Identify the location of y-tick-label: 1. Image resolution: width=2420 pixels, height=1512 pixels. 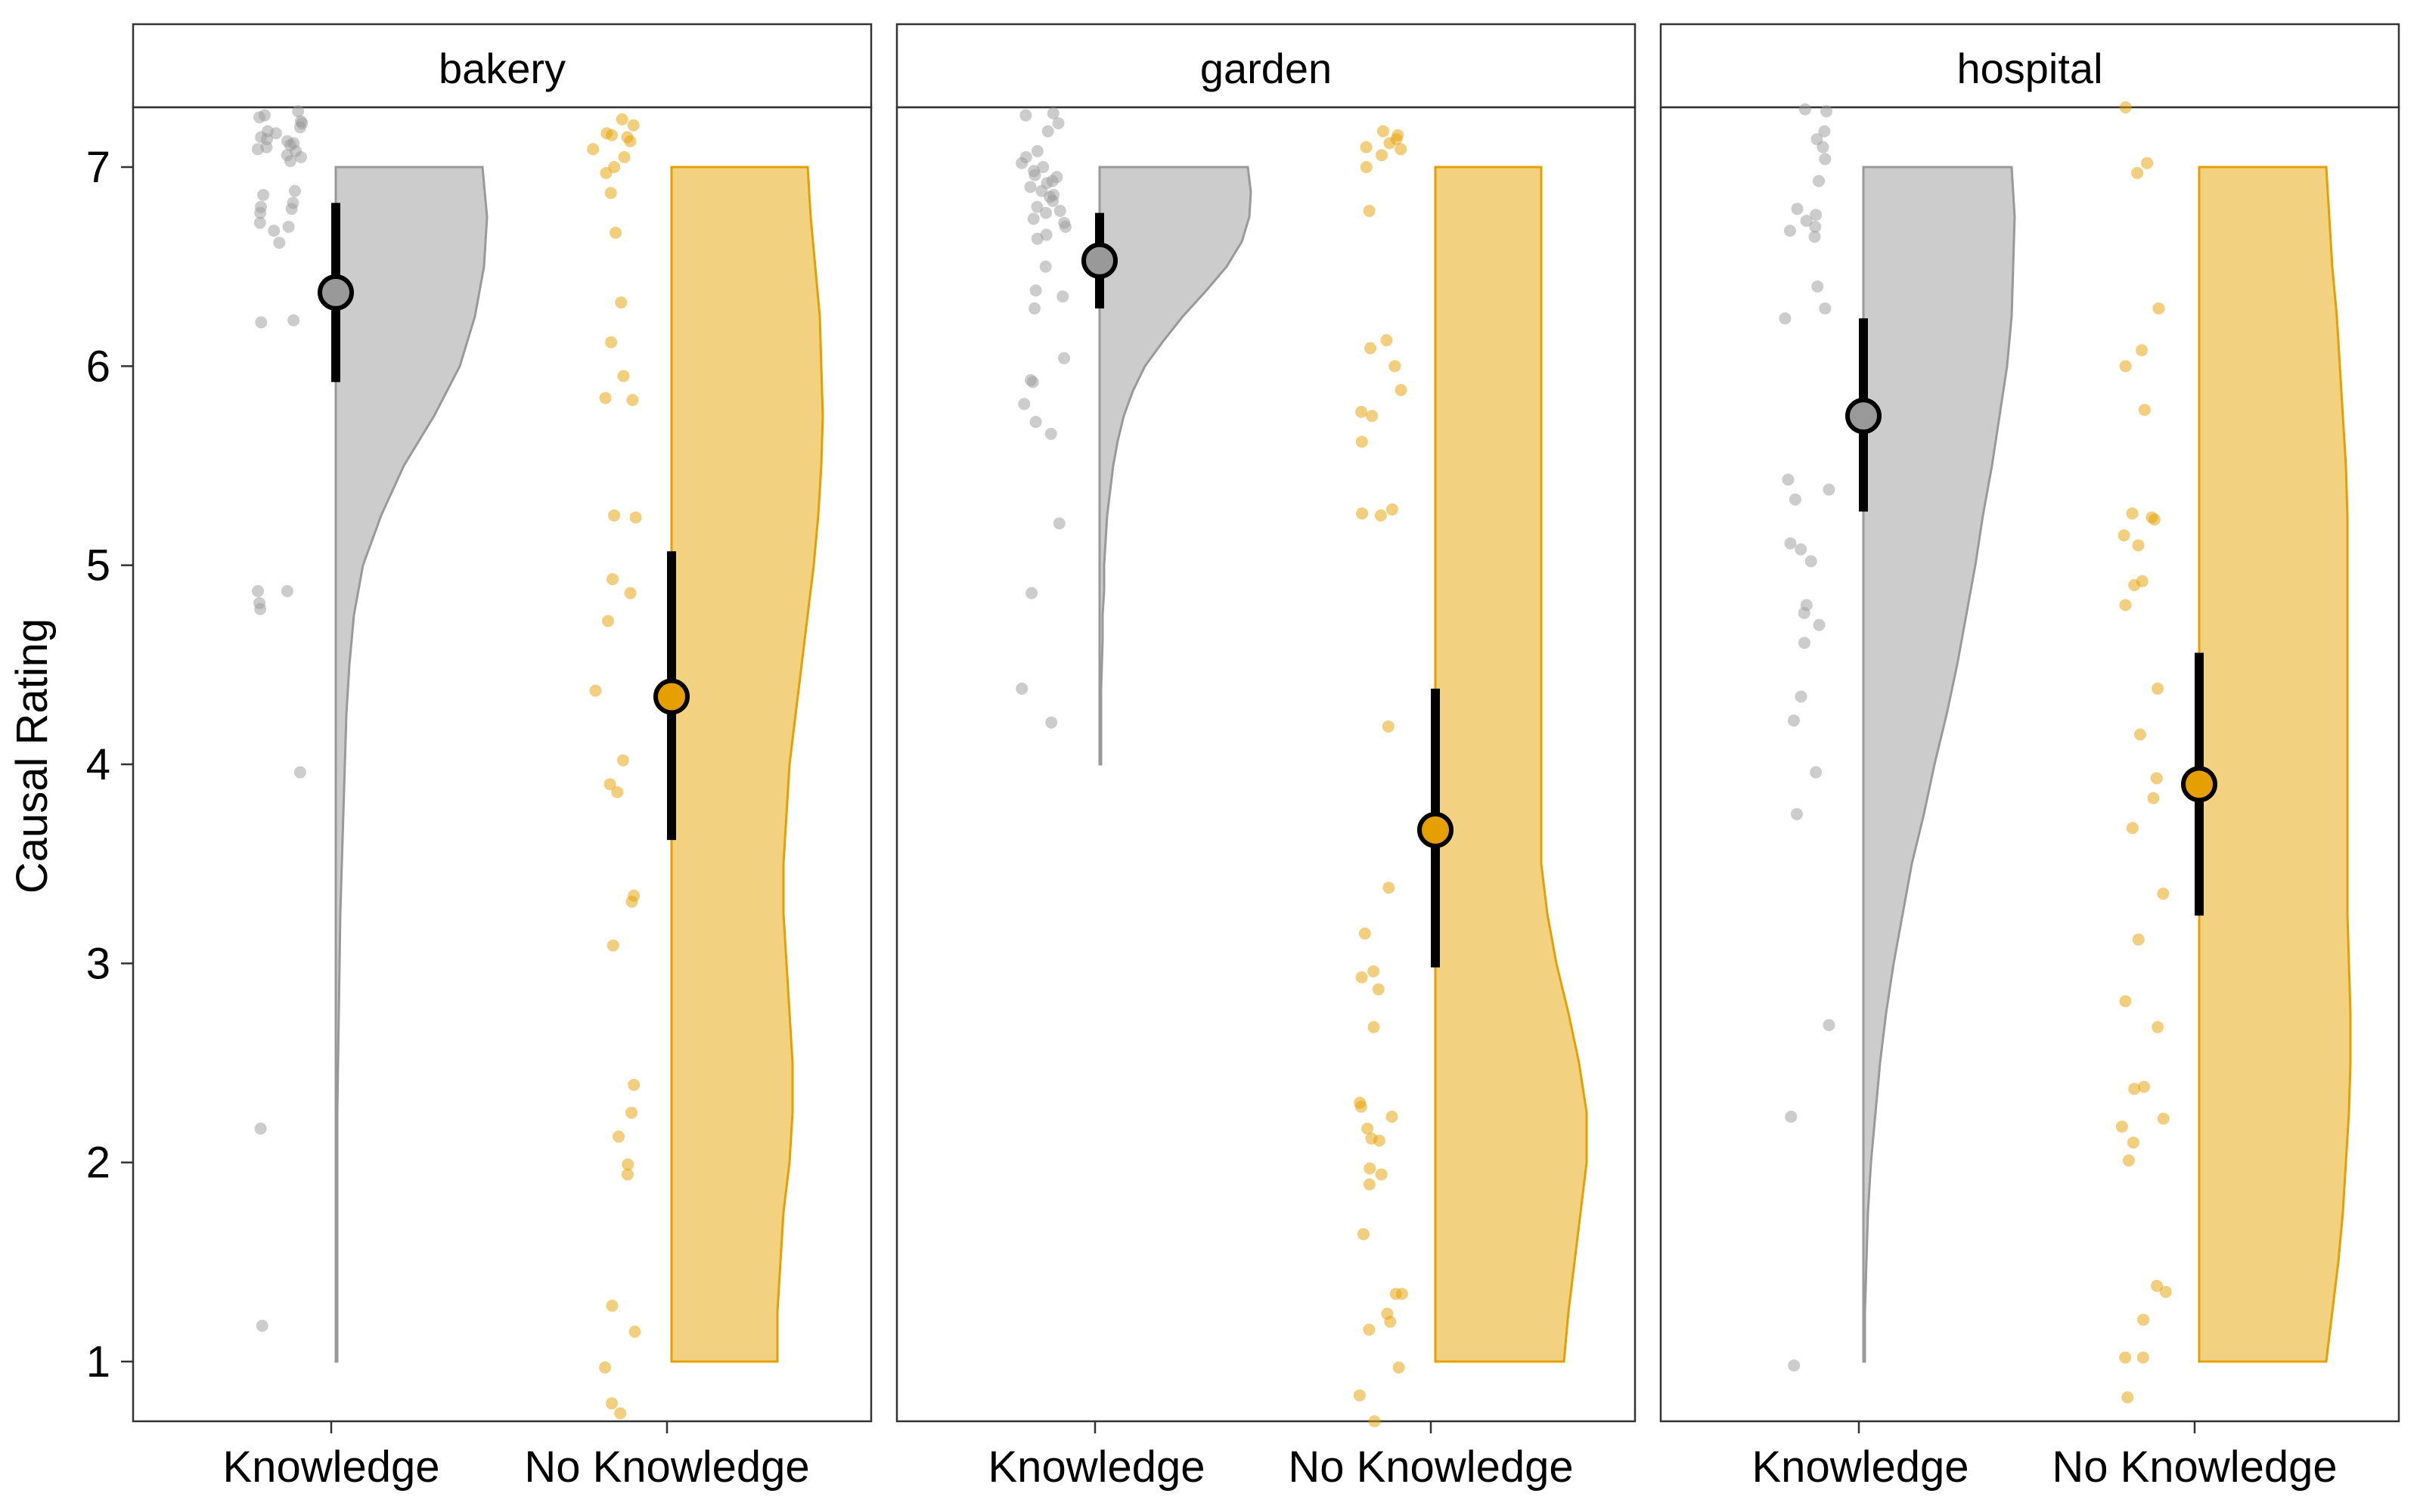
(98, 1362).